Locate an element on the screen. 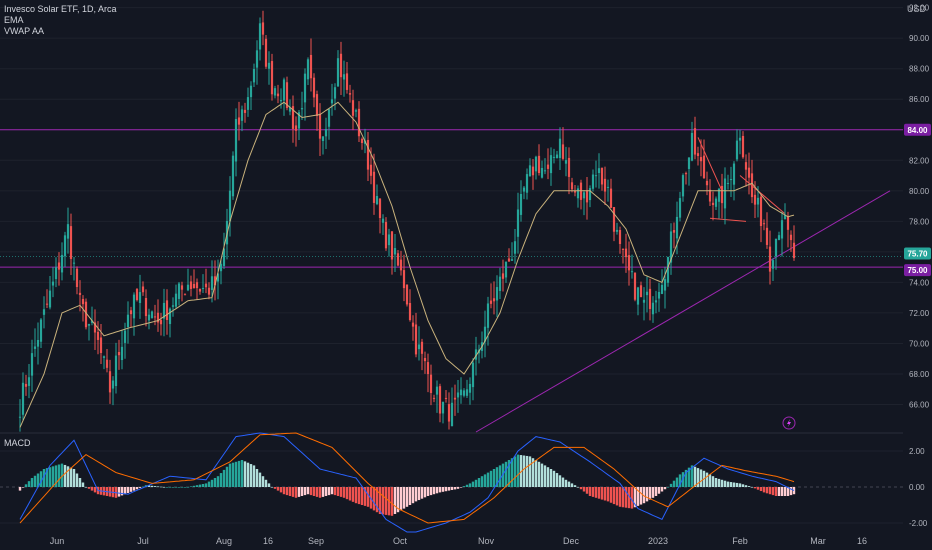 The image size is (932, 550). time-axis-label: Mar is located at coordinates (818, 541).